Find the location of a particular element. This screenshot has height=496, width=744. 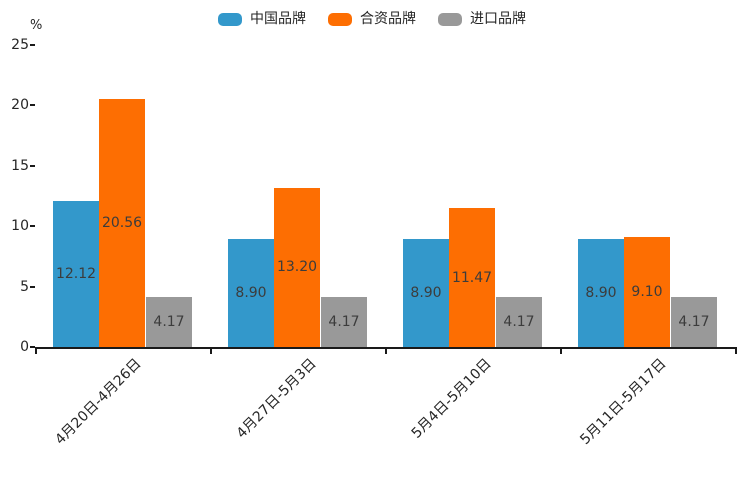

y-axis-tick-label: 25 is located at coordinates (20, 45).